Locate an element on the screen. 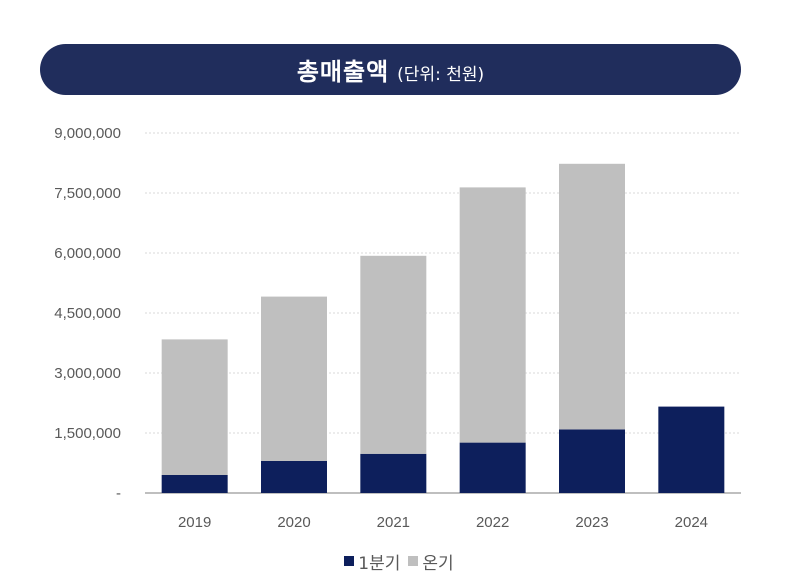  legend-item-q1: 1분기 is located at coordinates (372, 561).